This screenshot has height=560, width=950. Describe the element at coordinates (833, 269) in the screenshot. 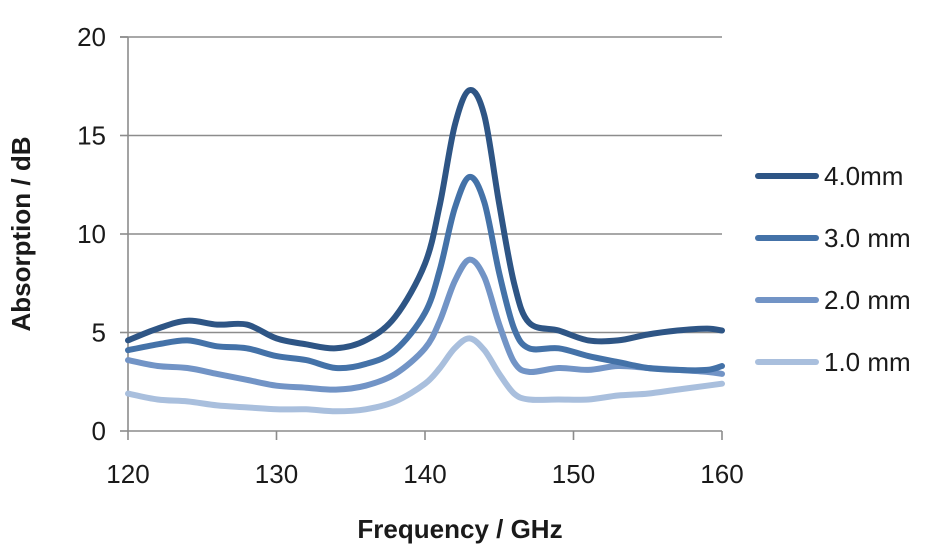

I see `legend: 4.0mm 3.0 mm 2.0 mm 1.0 mm` at that location.